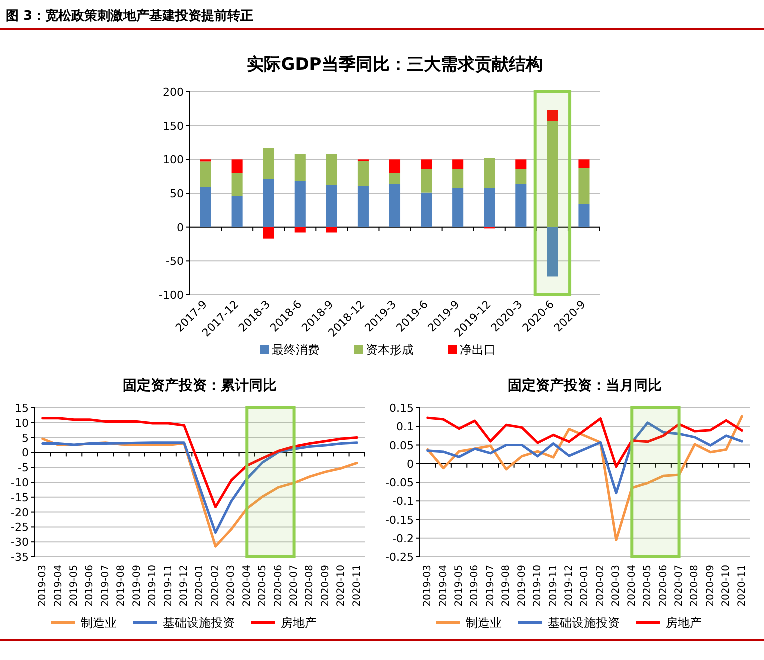 The height and width of the screenshot is (660, 764). I want to click on y-tick-label: 5, so click(25, 438).